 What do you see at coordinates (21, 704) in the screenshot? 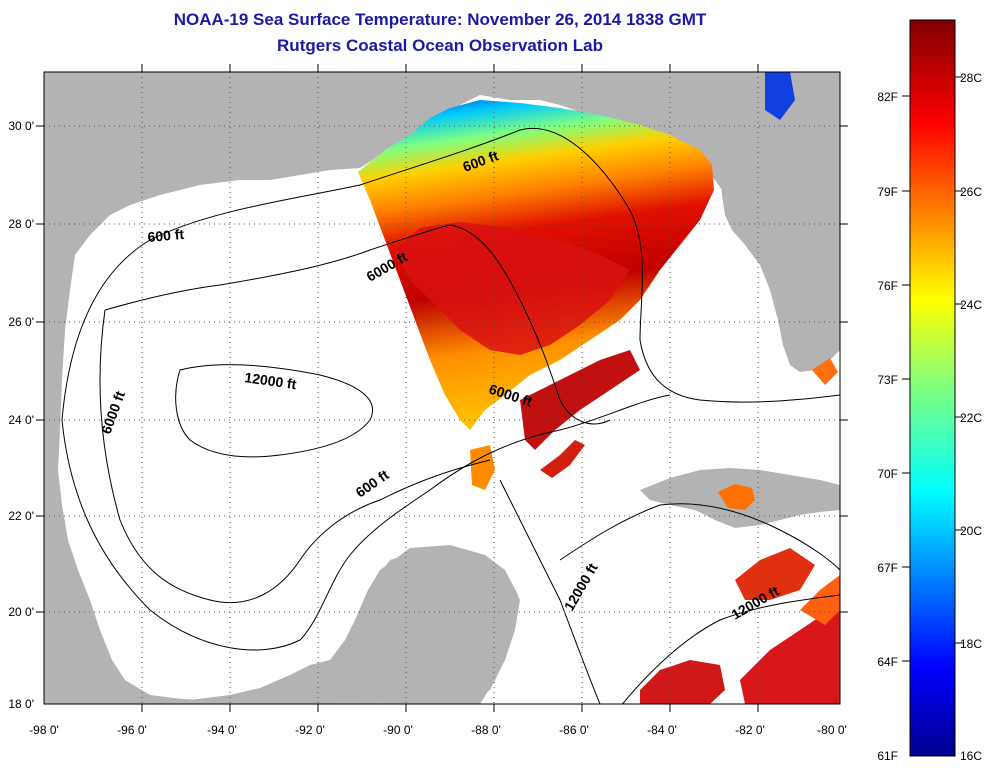
I see `lat-label: 18 0'` at bounding box center [21, 704].